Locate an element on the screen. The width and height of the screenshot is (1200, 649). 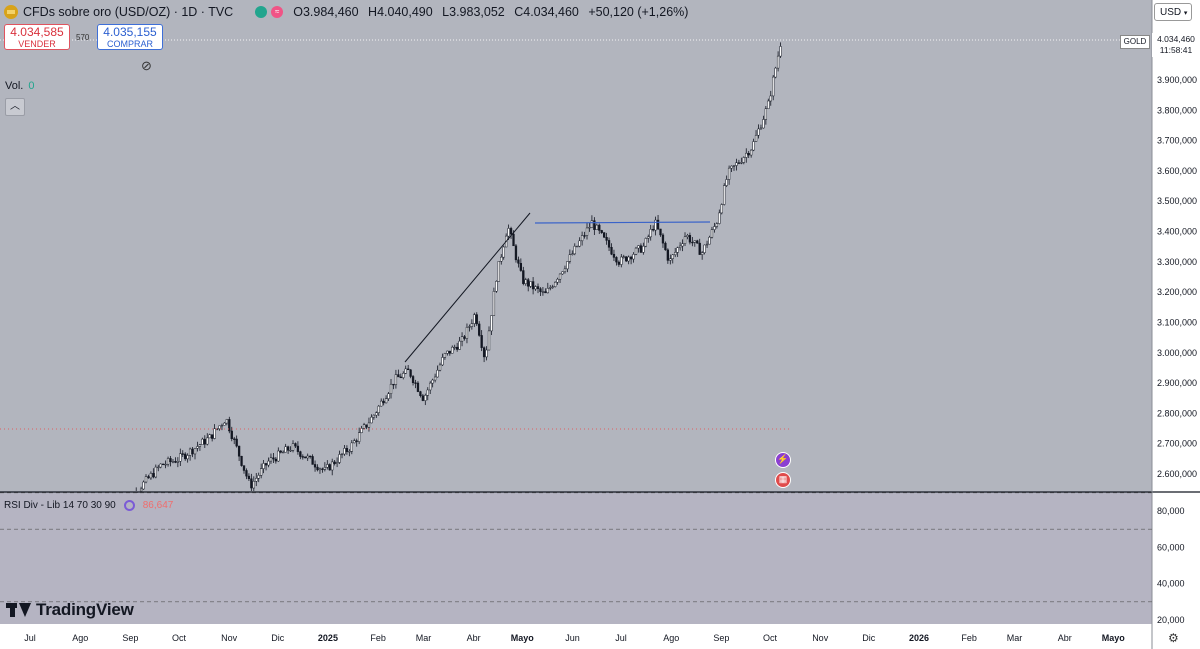
tradingview-logo: TradingView is located at coordinates (70, 610).